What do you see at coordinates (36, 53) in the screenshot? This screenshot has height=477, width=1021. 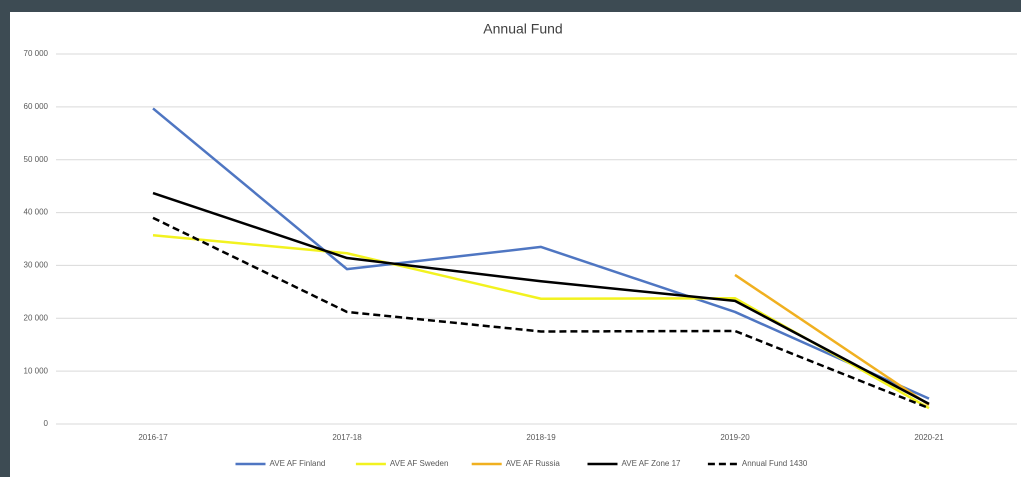 I see `y-tick-label: 70 000` at bounding box center [36, 53].